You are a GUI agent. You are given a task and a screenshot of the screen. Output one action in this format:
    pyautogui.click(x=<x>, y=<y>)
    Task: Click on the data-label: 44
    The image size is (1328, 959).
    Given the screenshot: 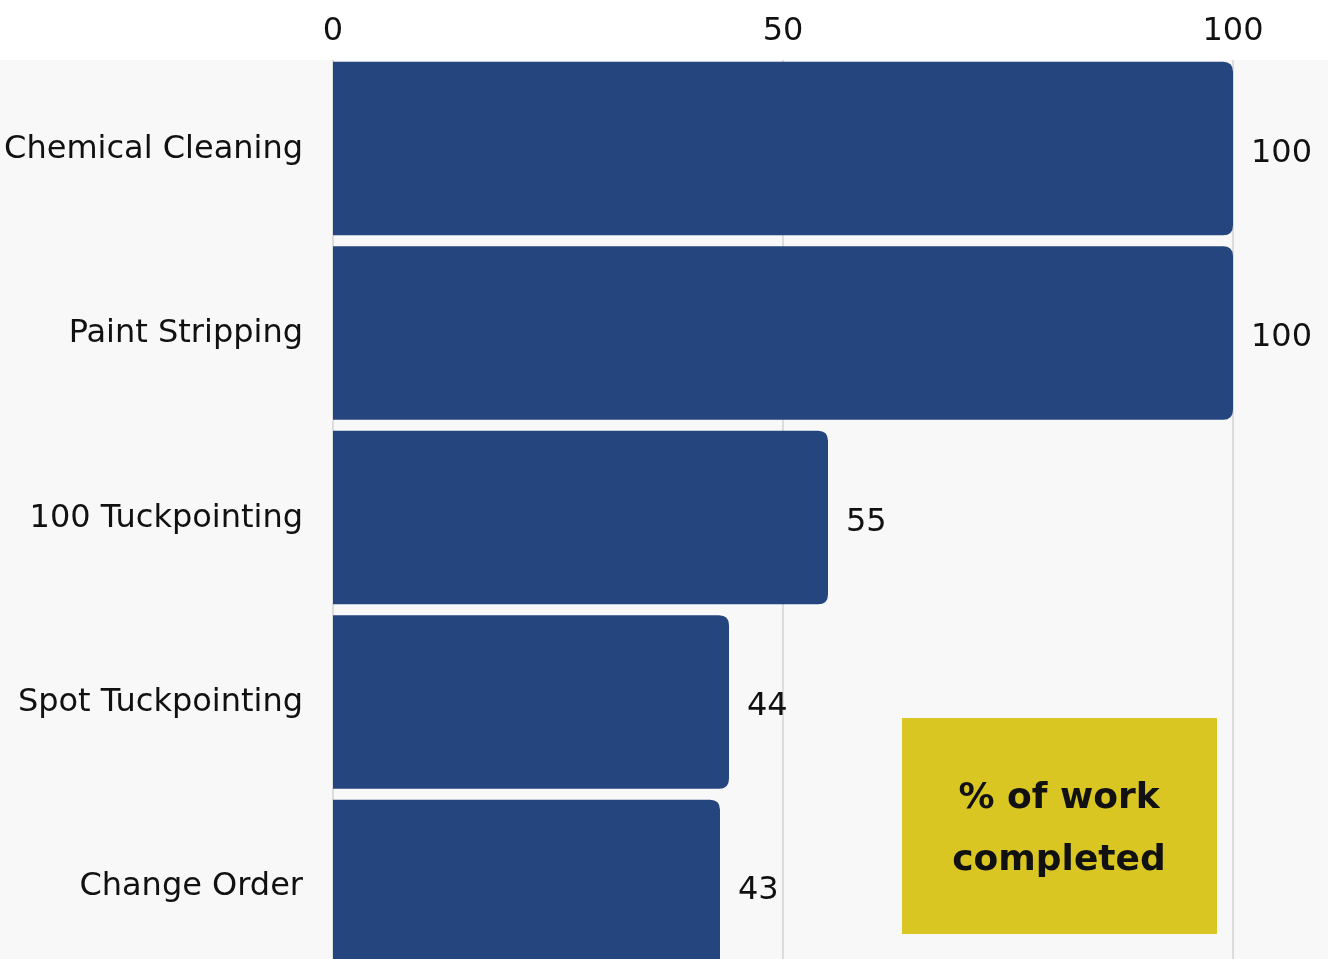 What is the action you would take?
    pyautogui.click(x=767, y=703)
    